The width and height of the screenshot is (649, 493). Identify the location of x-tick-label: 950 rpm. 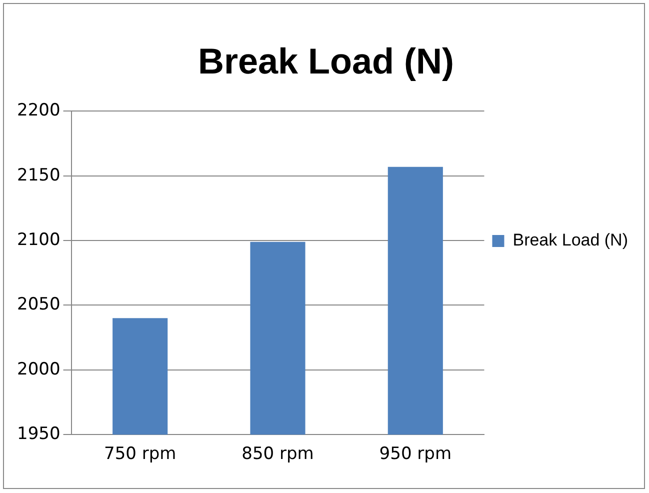
(415, 454).